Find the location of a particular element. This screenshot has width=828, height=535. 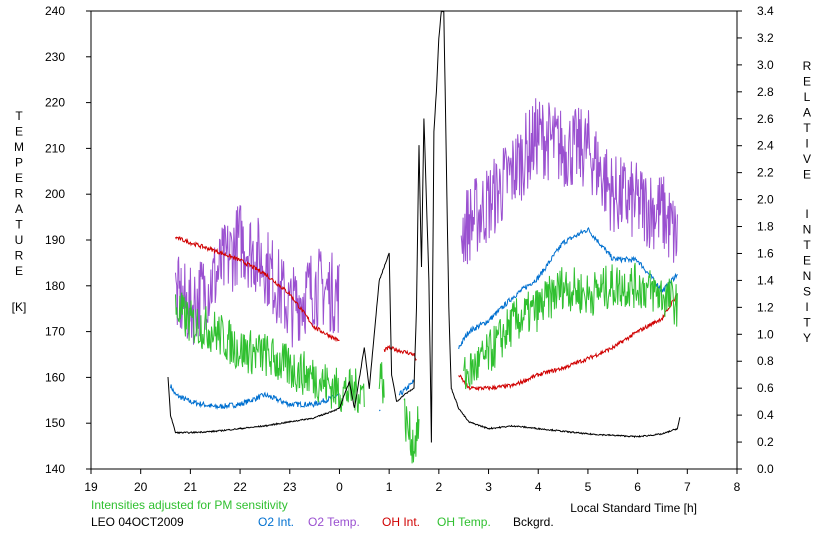

legend: O2 Int. O2 Temp. OH Int. OH Temp. Bckgrd. is located at coordinates (406, 522).